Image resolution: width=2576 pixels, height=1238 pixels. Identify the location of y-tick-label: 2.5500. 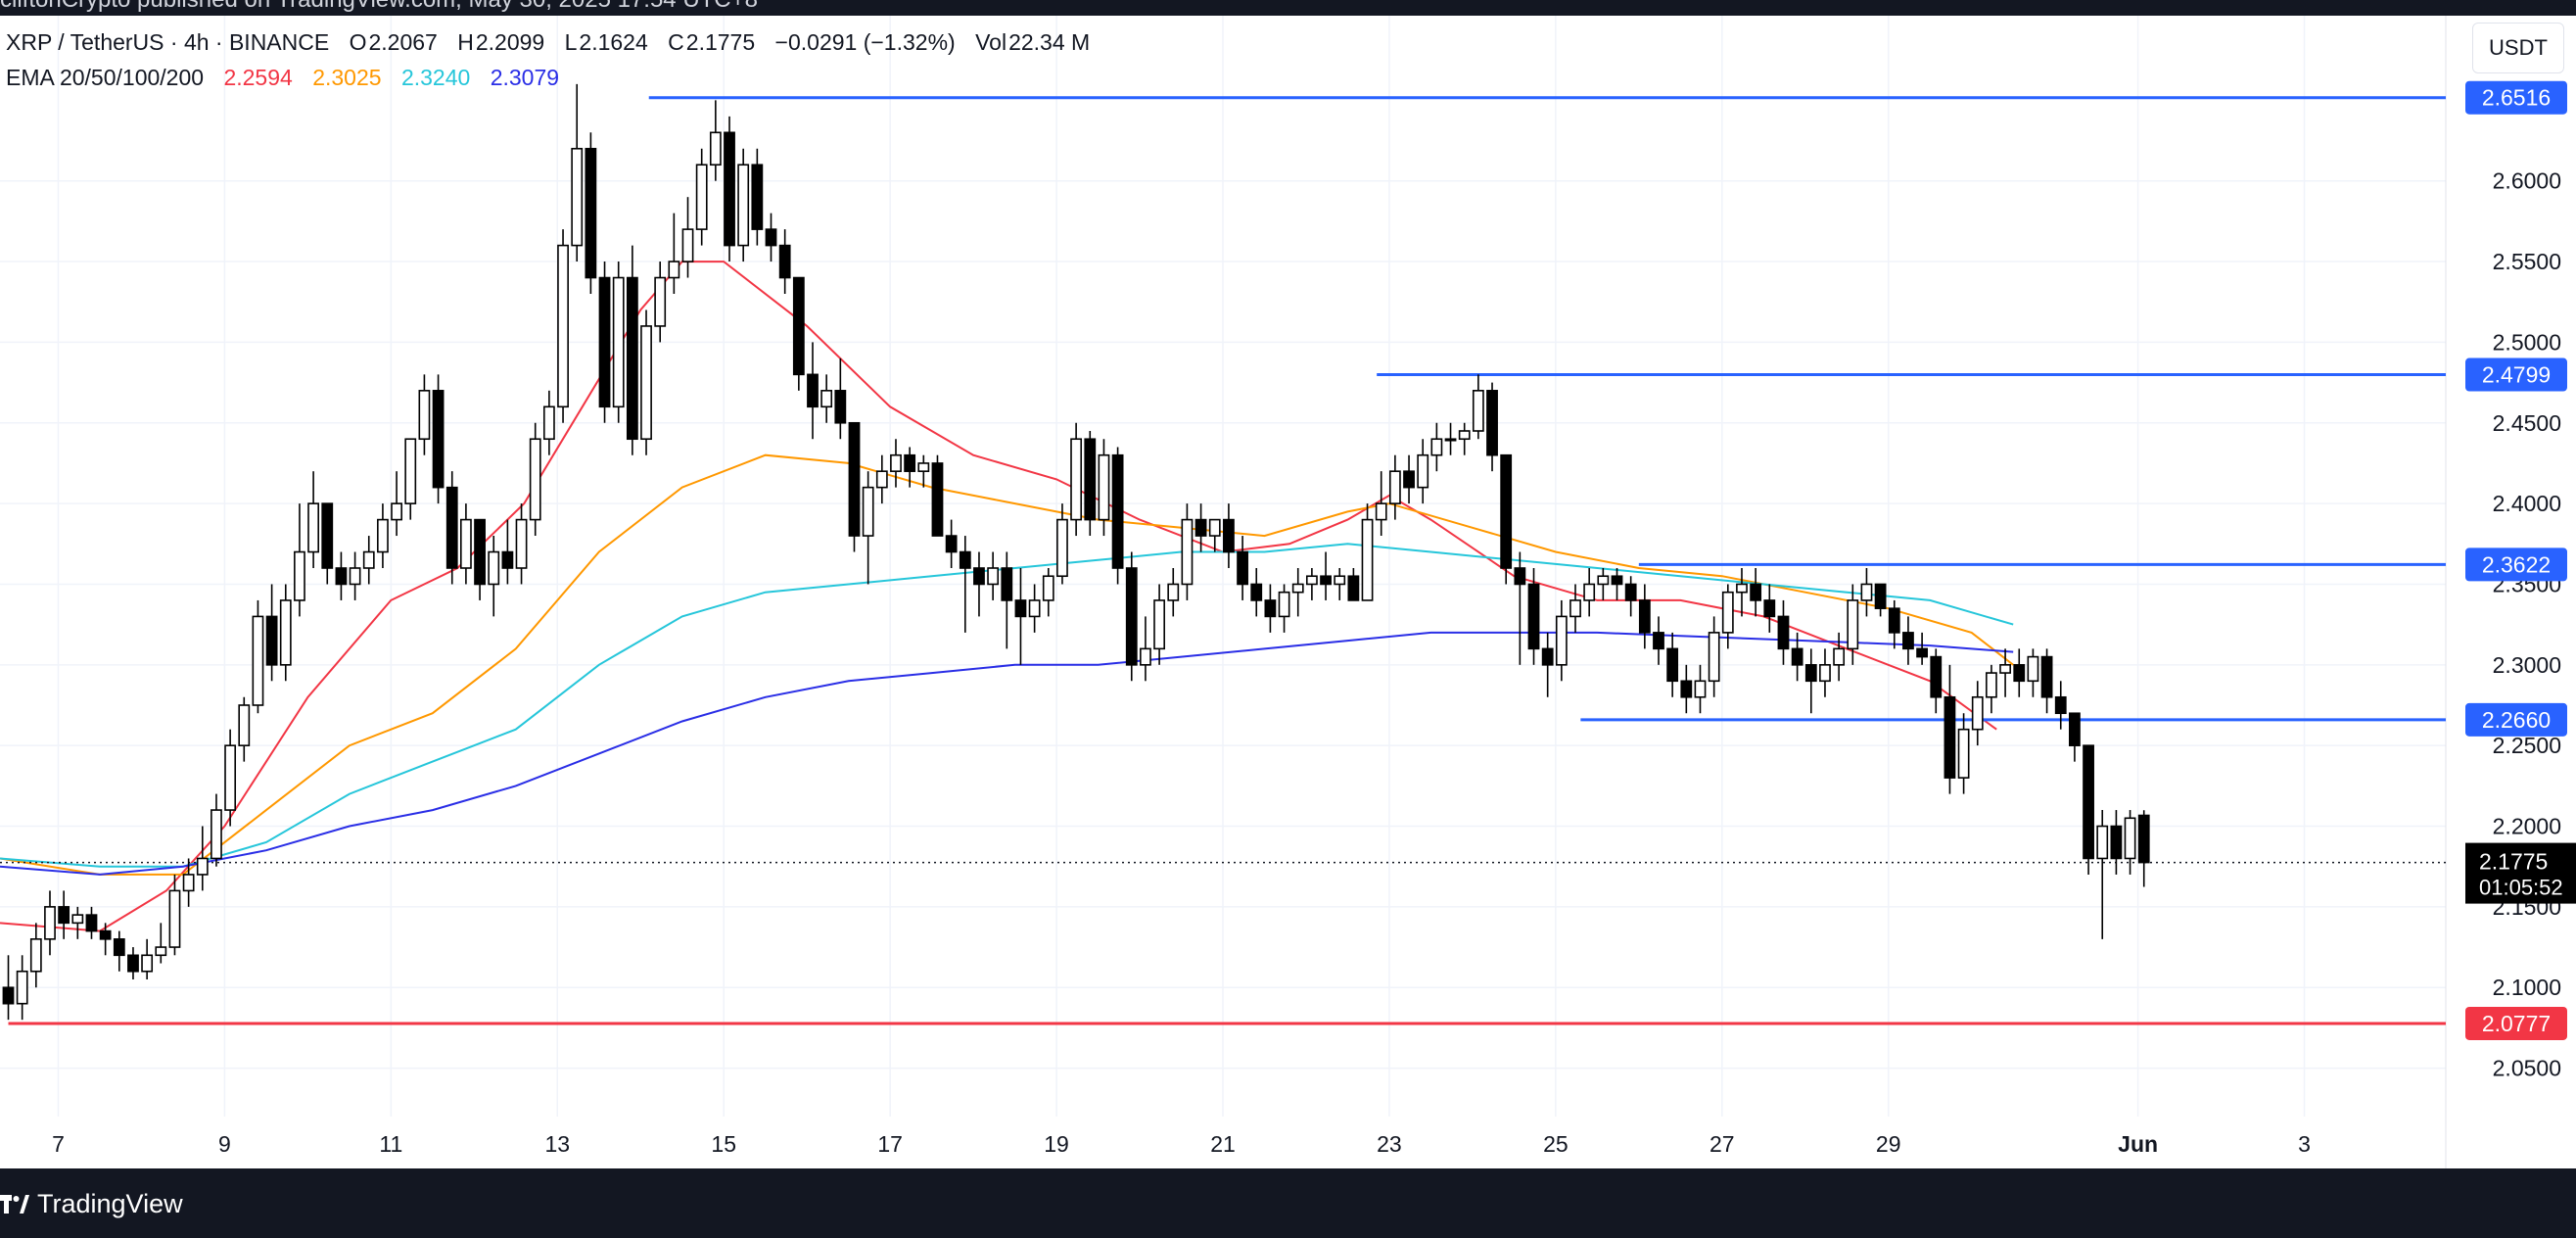
(2527, 261).